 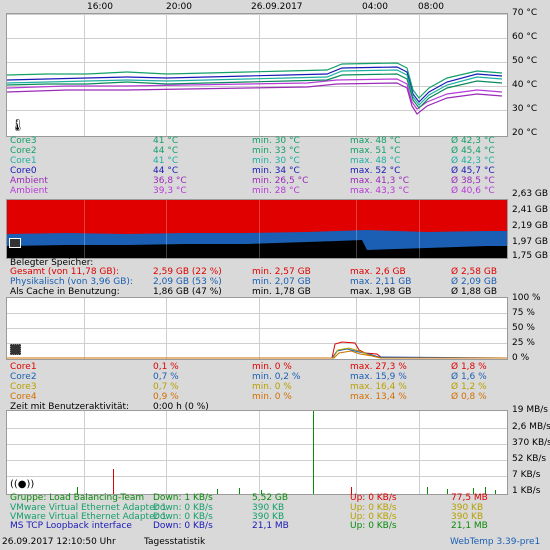 What do you see at coordinates (65, 272) in the screenshot?
I see `memory-name: Gesamt (von 11,78 GB):` at bounding box center [65, 272].